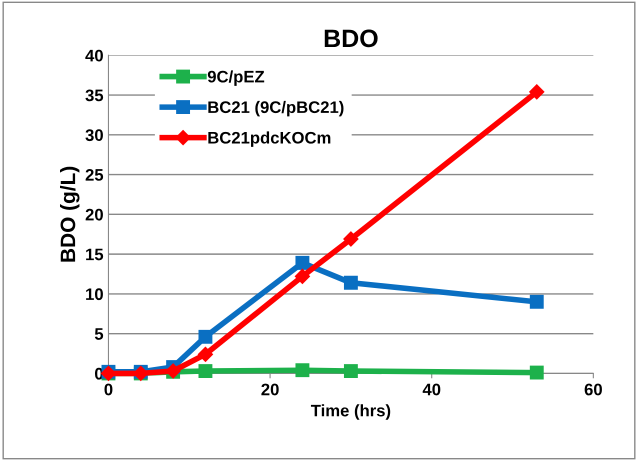  I want to click on x-tick-label: 20, so click(270, 390).